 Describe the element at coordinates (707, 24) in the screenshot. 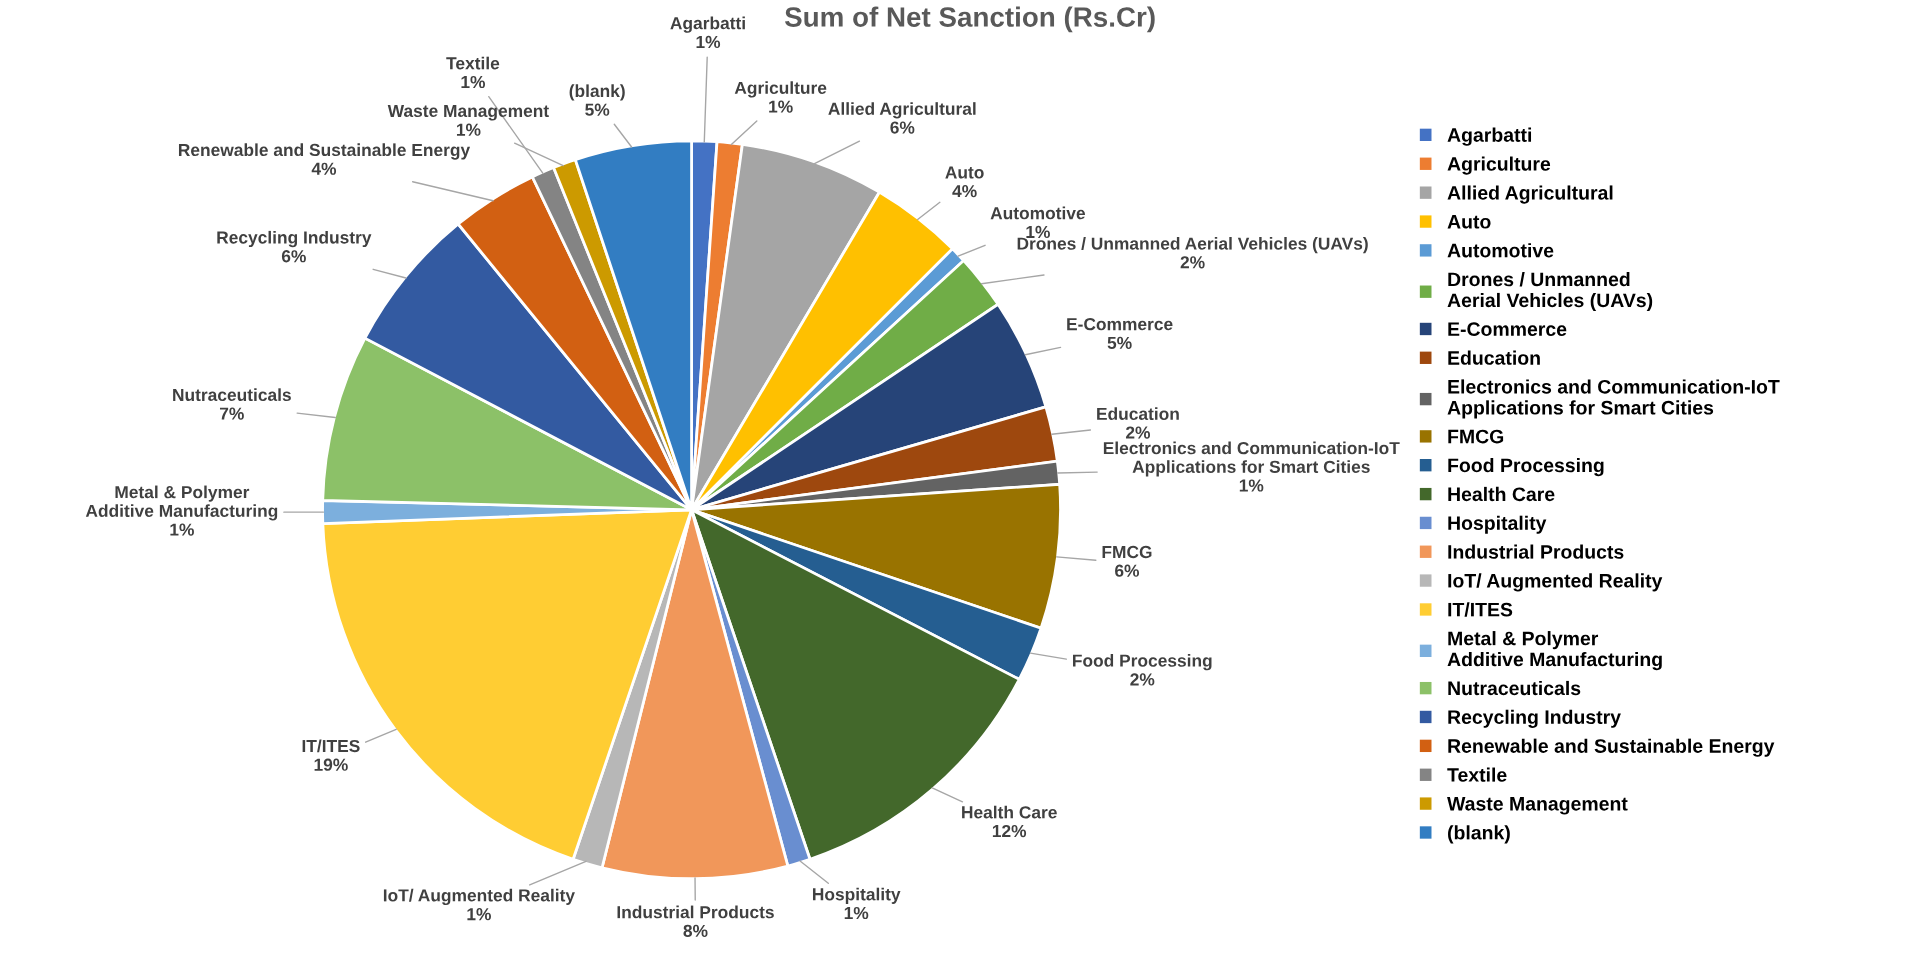

I see `slice-label: Agarbatti` at that location.